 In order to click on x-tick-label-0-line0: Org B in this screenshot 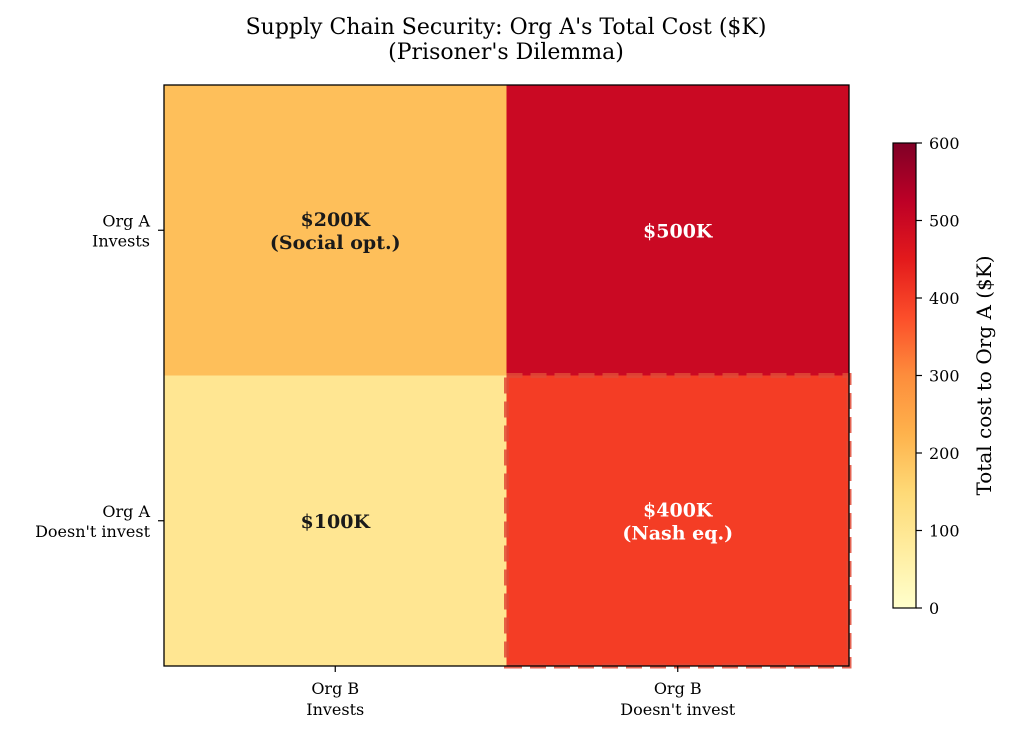, I will do `click(335, 688)`.